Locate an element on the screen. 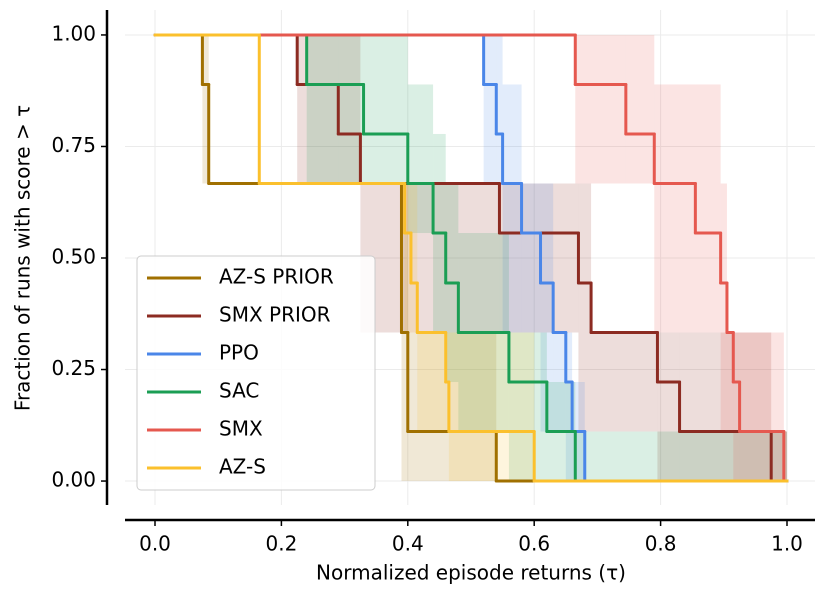 The width and height of the screenshot is (831, 598). x-tick-label: 0.2 is located at coordinates (281, 544).